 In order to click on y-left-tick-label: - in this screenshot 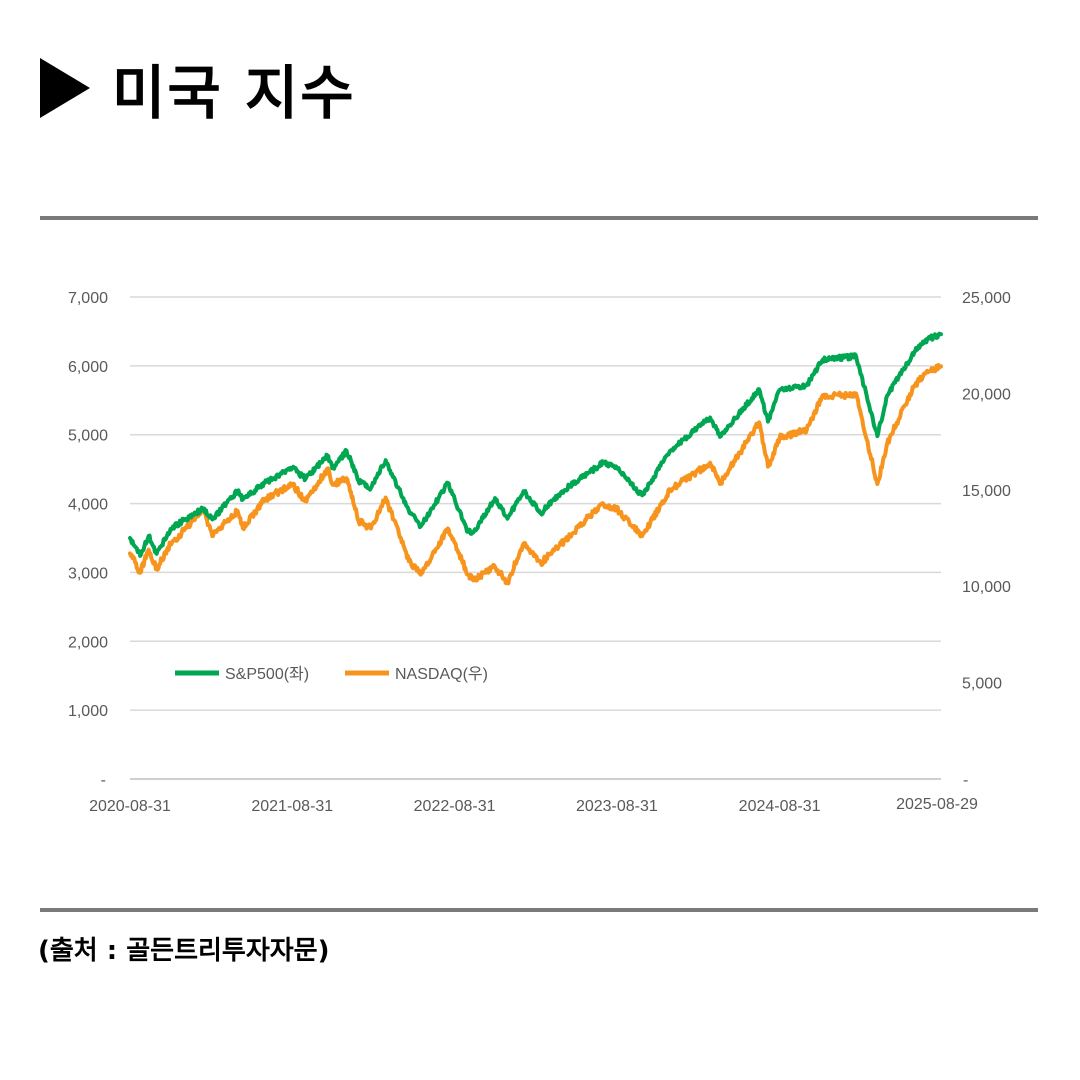, I will do `click(103, 780)`.